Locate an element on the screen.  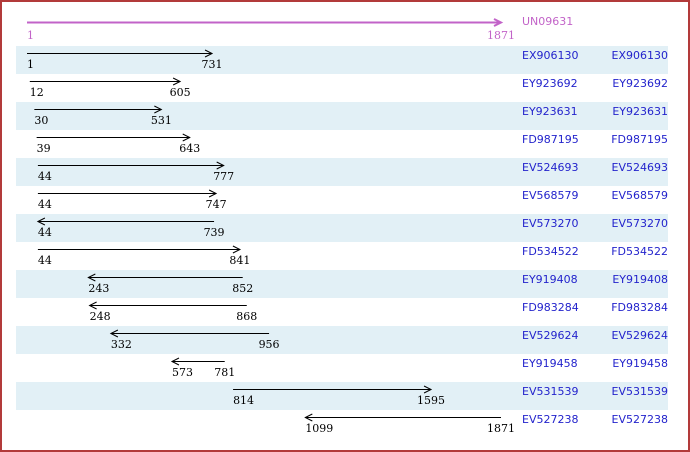
sequence-start-coordinate: 12 is located at coordinates (36, 92).